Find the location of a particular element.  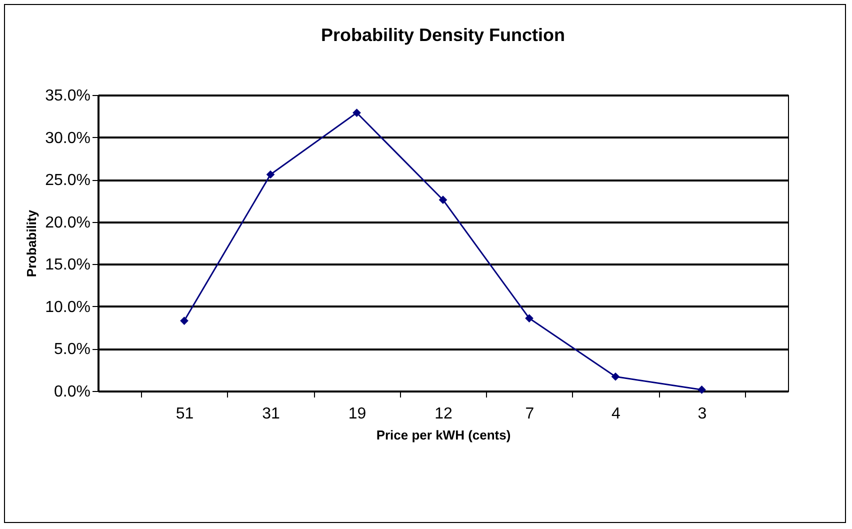

x-tick-label: 3 is located at coordinates (702, 414).